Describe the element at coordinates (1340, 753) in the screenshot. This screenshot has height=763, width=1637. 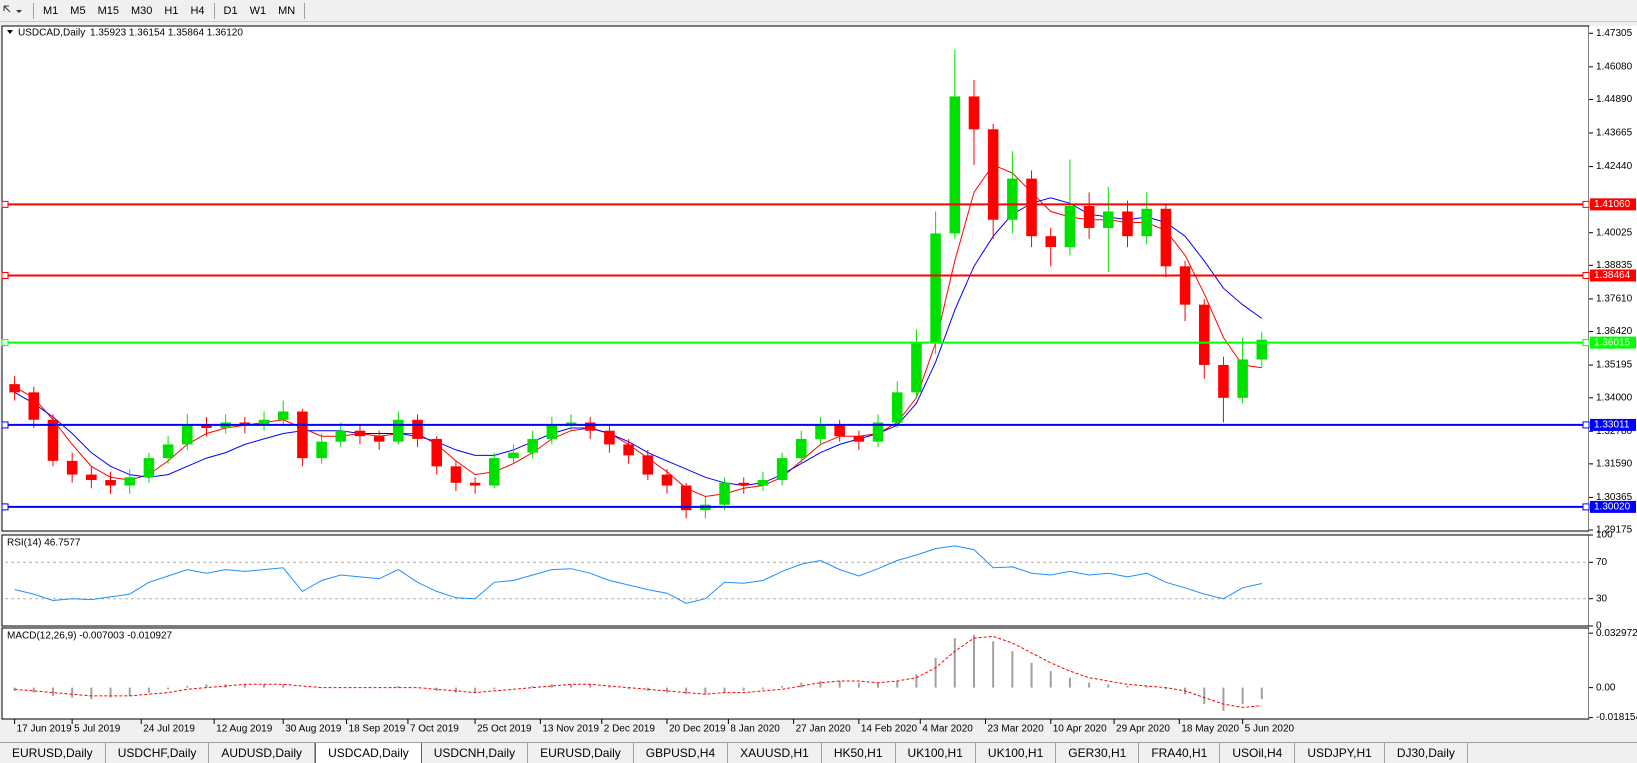
I see `chart-tab: USDJPY,H1` at that location.